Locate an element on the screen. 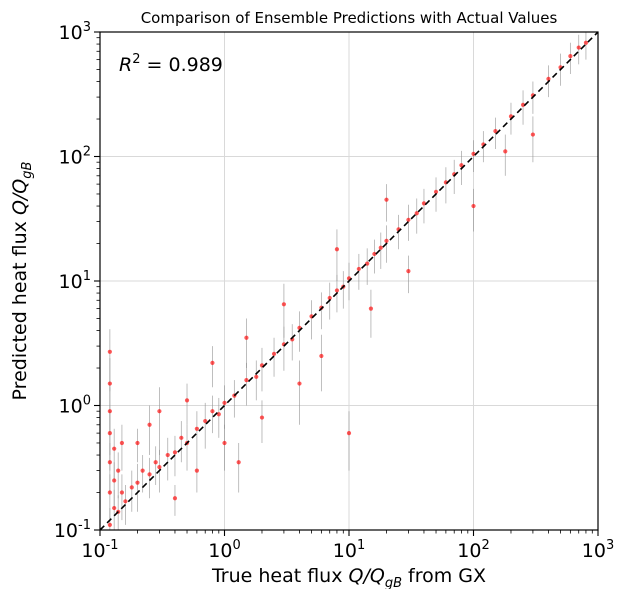  x-axis-label: True heat flux Q/QgB from GX is located at coordinates (348, 577).